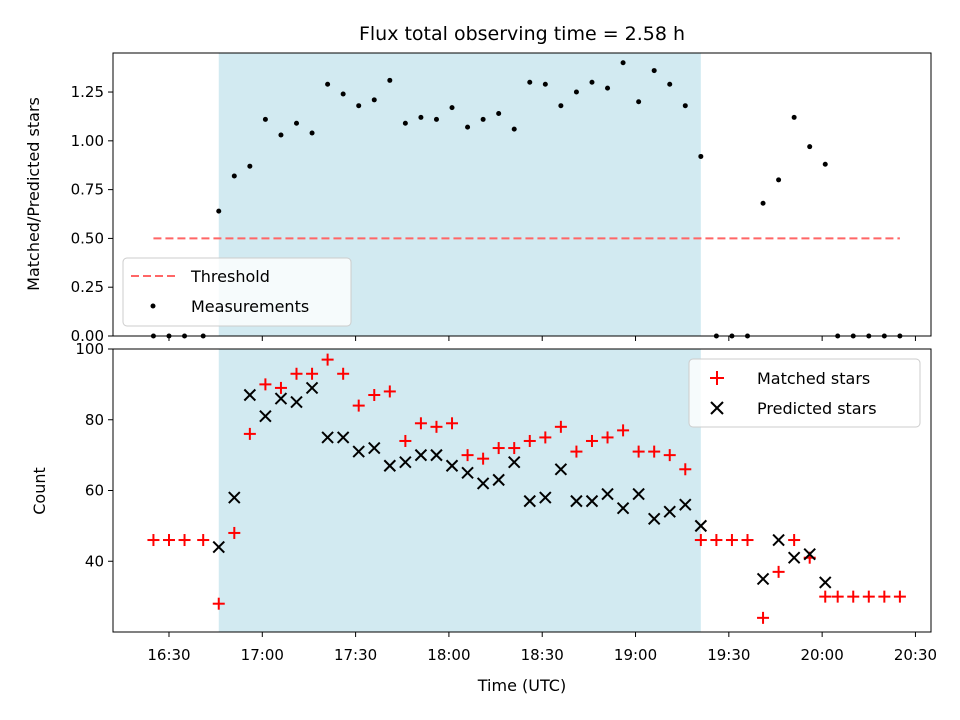  Describe the element at coordinates (915, 655) in the screenshot. I see `x-tick-label: 20:30` at that location.